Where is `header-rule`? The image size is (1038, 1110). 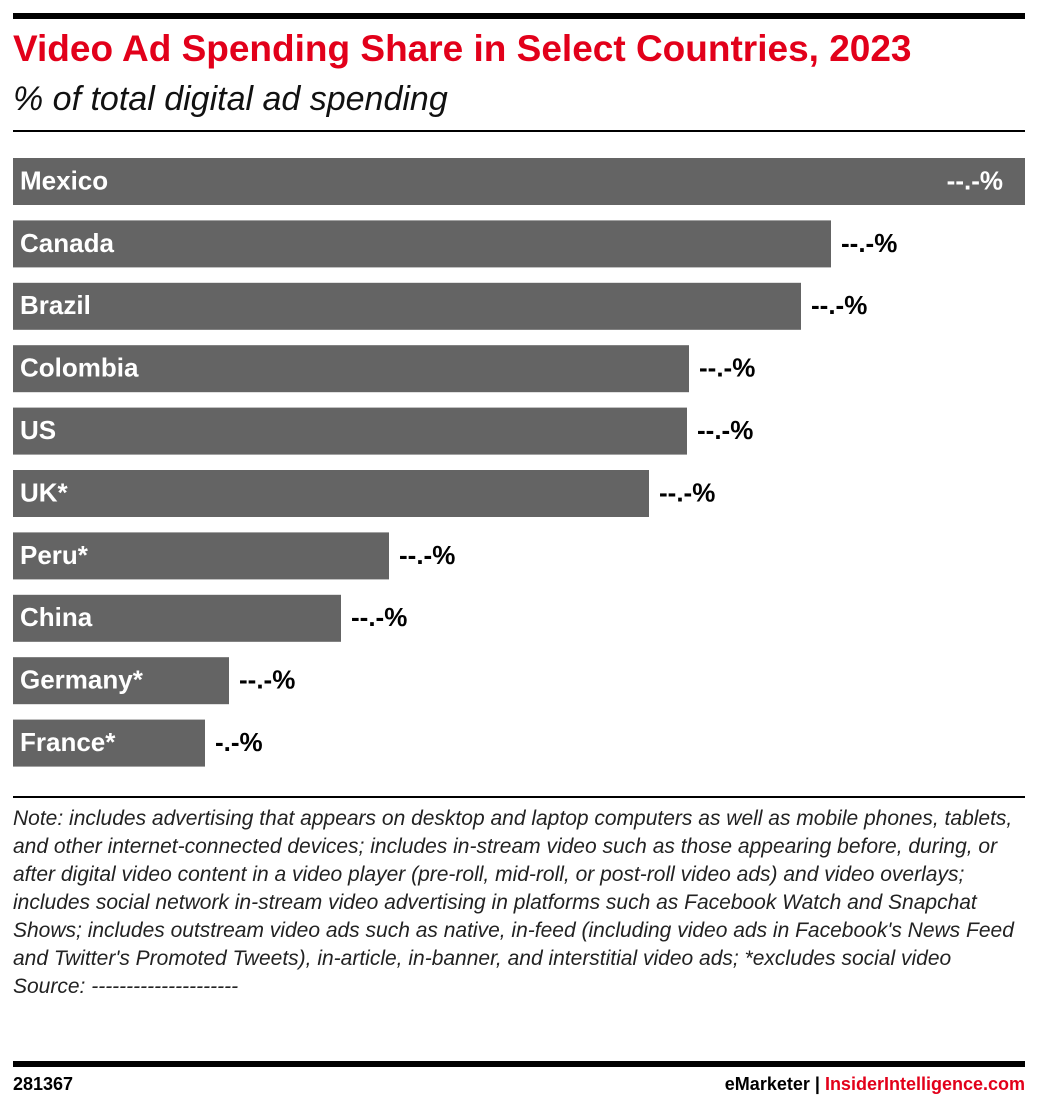
header-rule is located at coordinates (519, 131).